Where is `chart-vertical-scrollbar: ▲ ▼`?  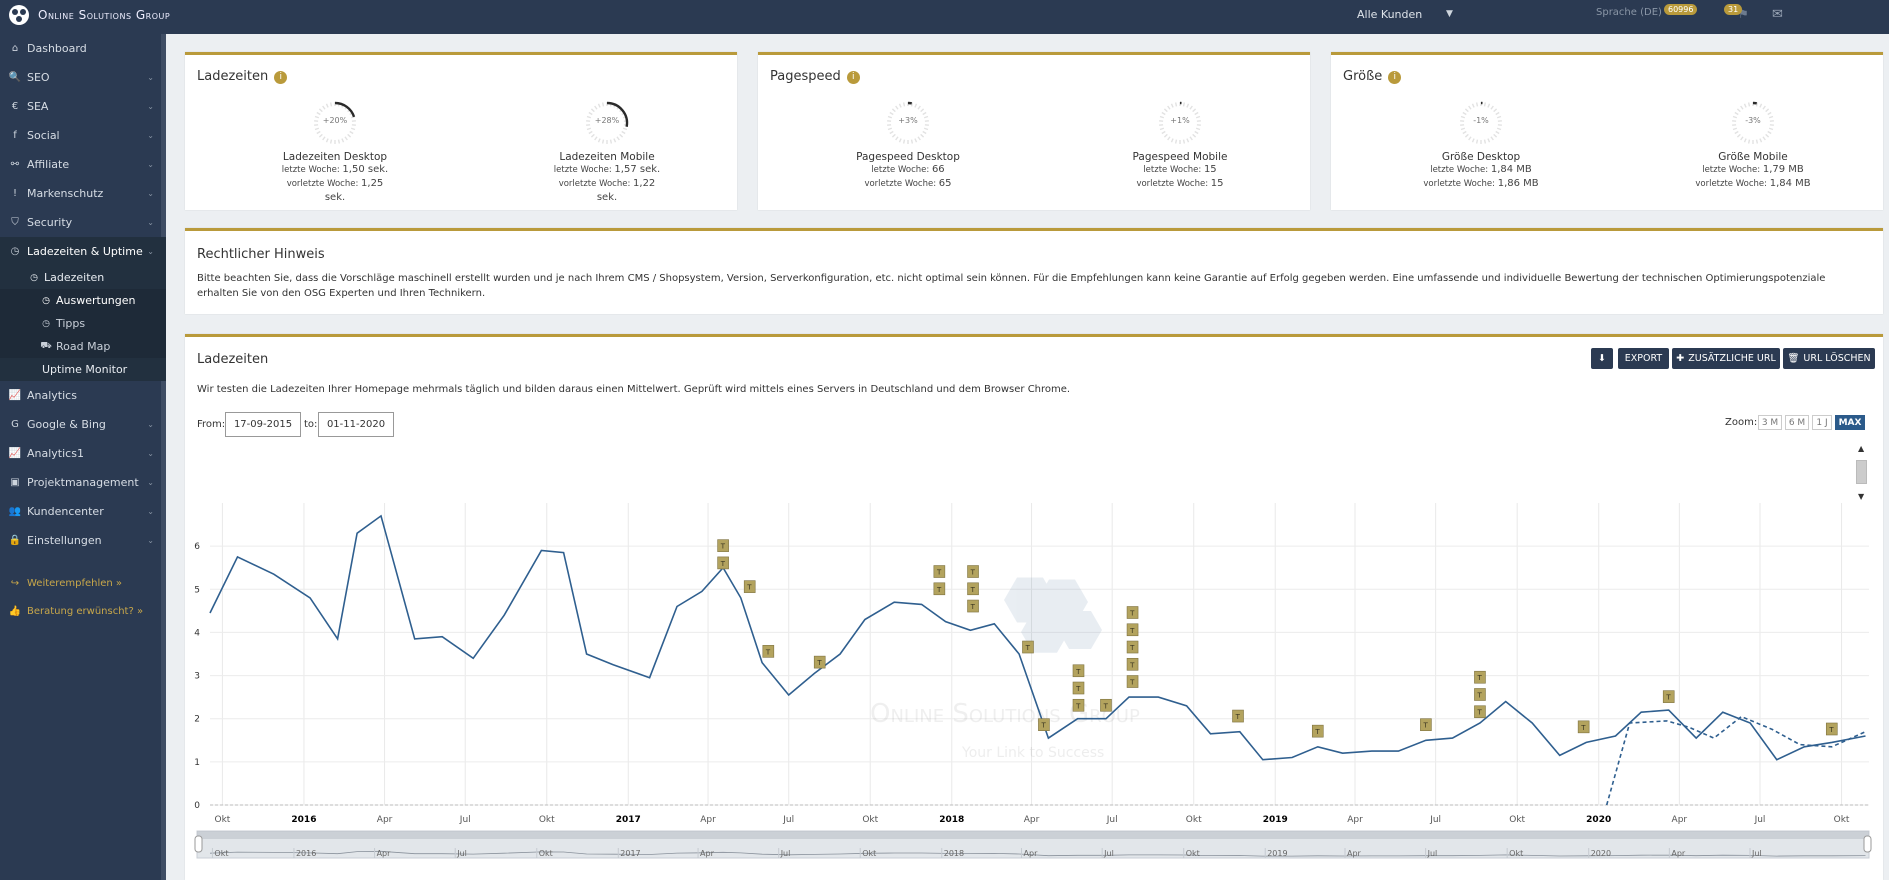 chart-vertical-scrollbar: ▲ ▼ is located at coordinates (1861, 474).